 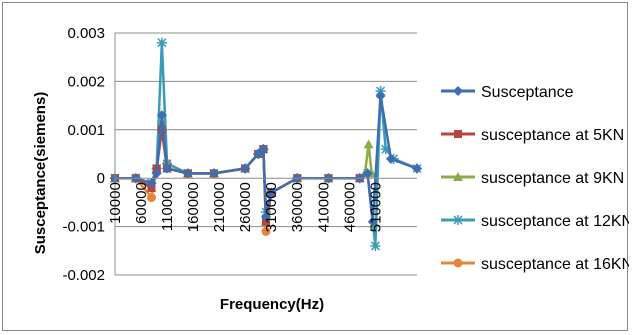 I want to click on x-tick-label: 10000, so click(x=115, y=203).